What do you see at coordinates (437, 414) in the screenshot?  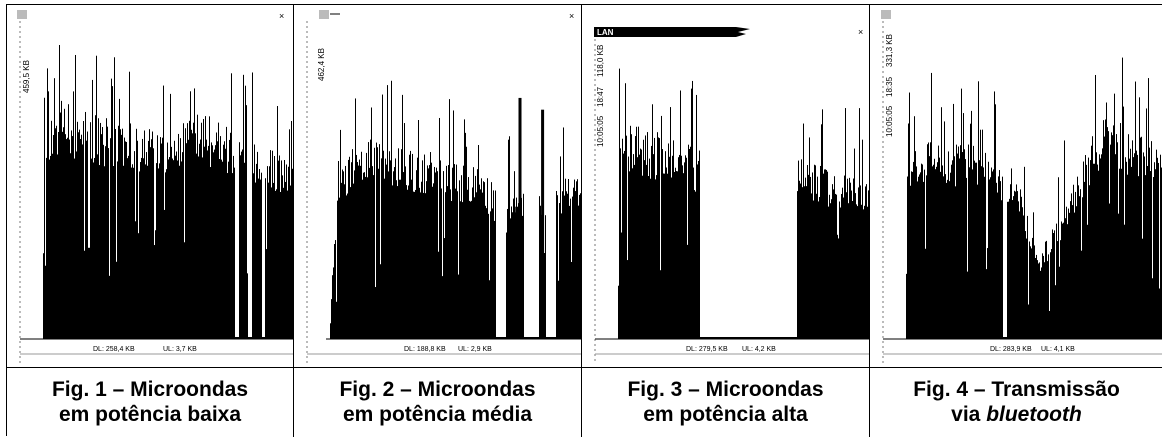 I see `caption-line-2: em potência média` at bounding box center [437, 414].